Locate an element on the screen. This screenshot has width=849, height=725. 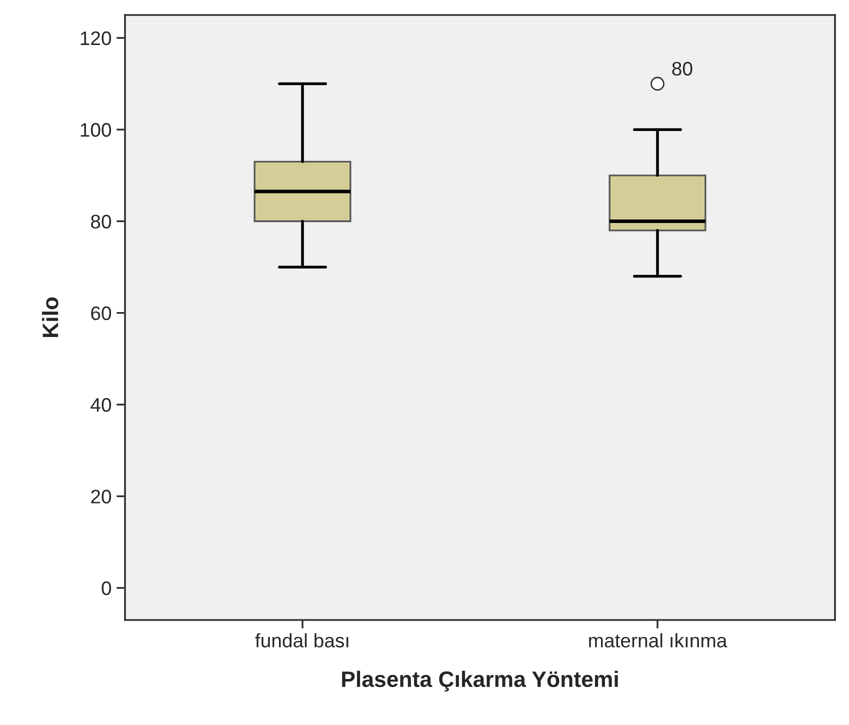
y-tick-label: 0 is located at coordinates (107, 588).